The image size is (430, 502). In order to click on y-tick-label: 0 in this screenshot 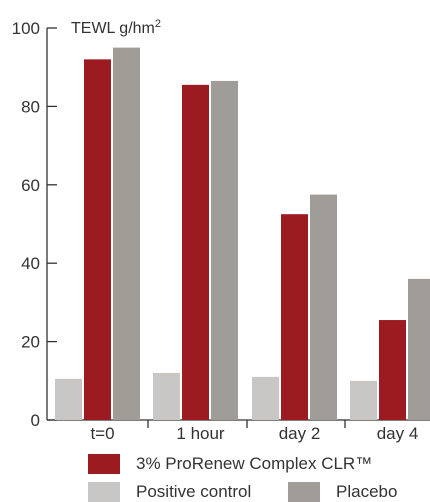, I will do `click(35, 420)`.